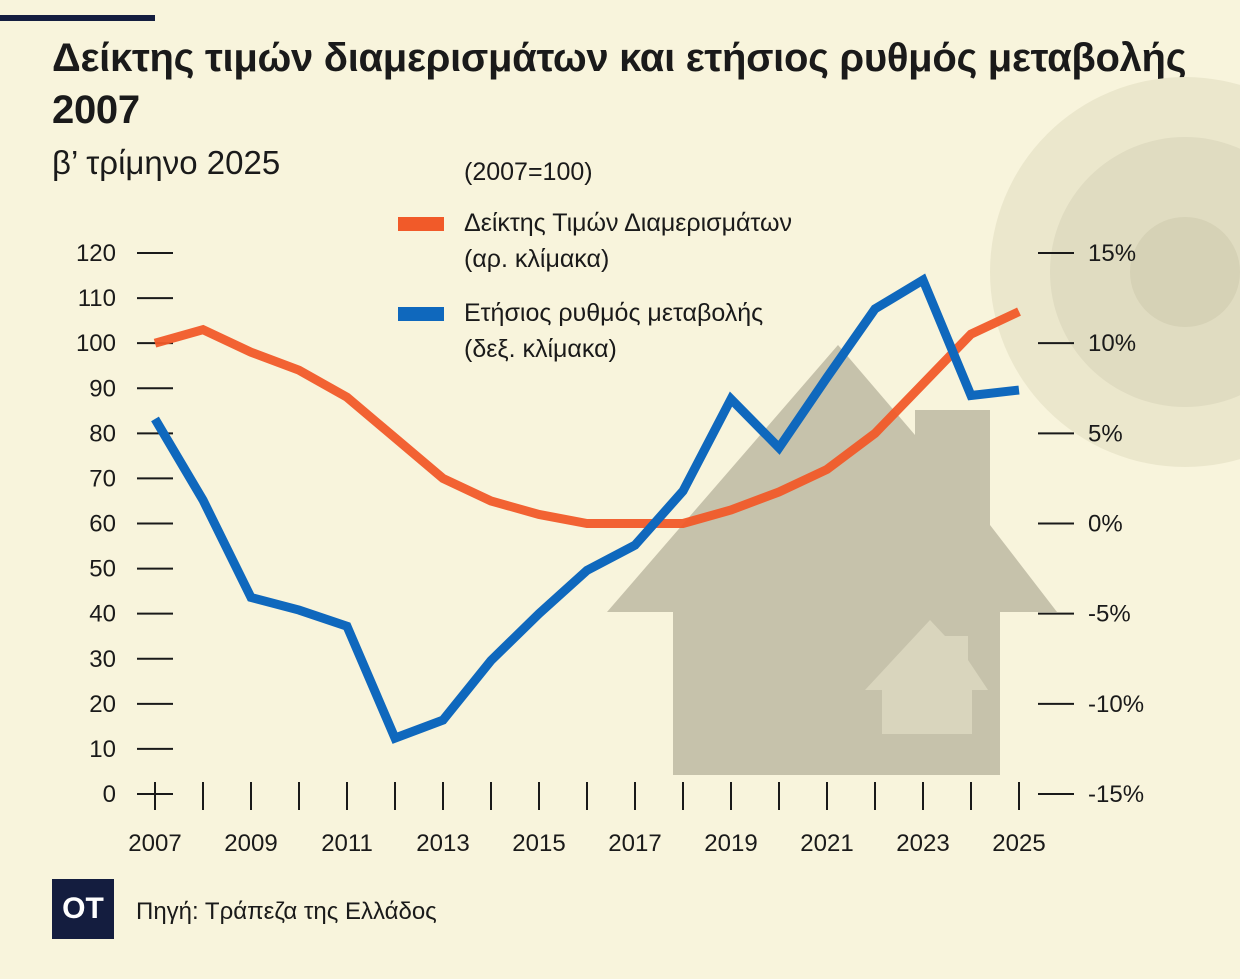 This screenshot has width=1240, height=979. I want to click on x-tick-label: 2023, so click(922, 843).